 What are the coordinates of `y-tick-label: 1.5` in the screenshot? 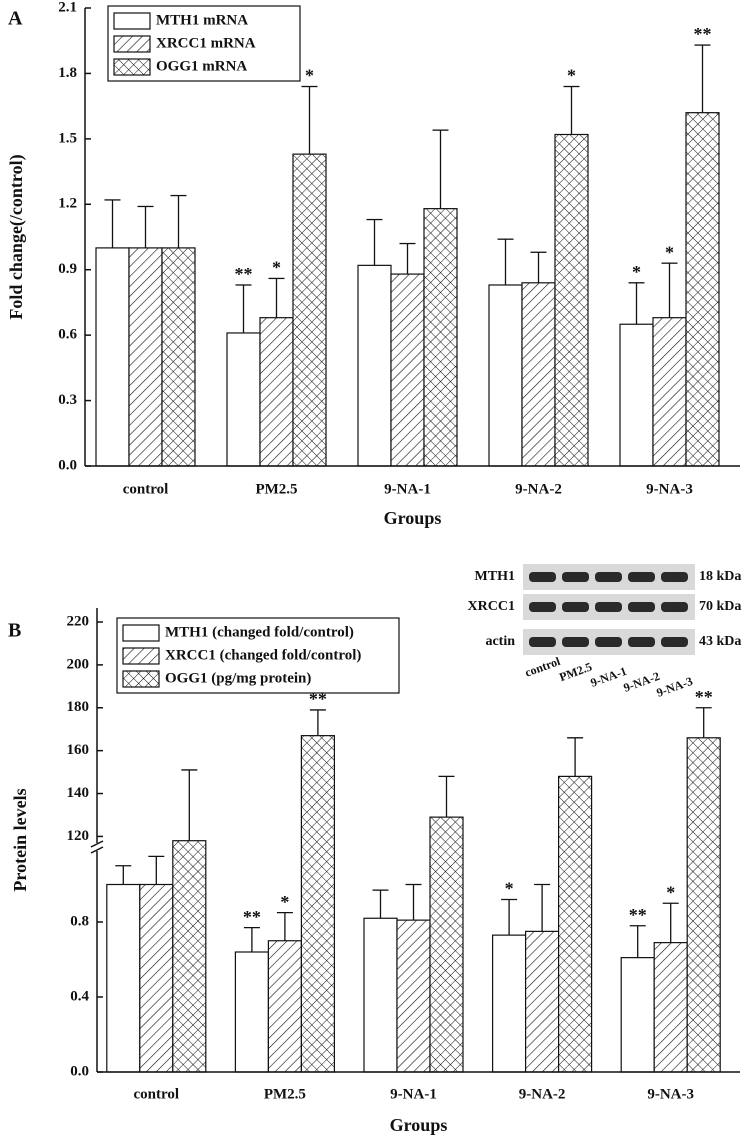 It's located at (67, 138).